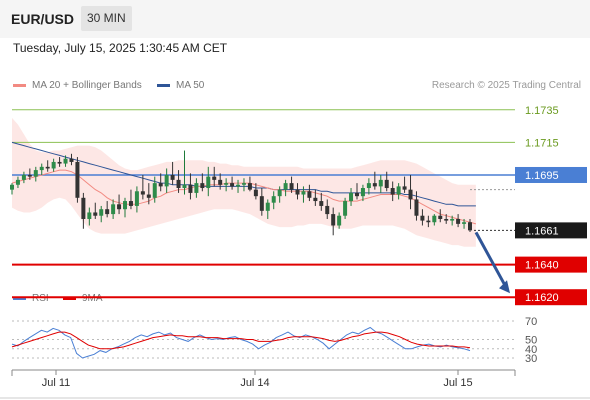  I want to click on timeframe-badge: 30 MIN, so click(106, 18).